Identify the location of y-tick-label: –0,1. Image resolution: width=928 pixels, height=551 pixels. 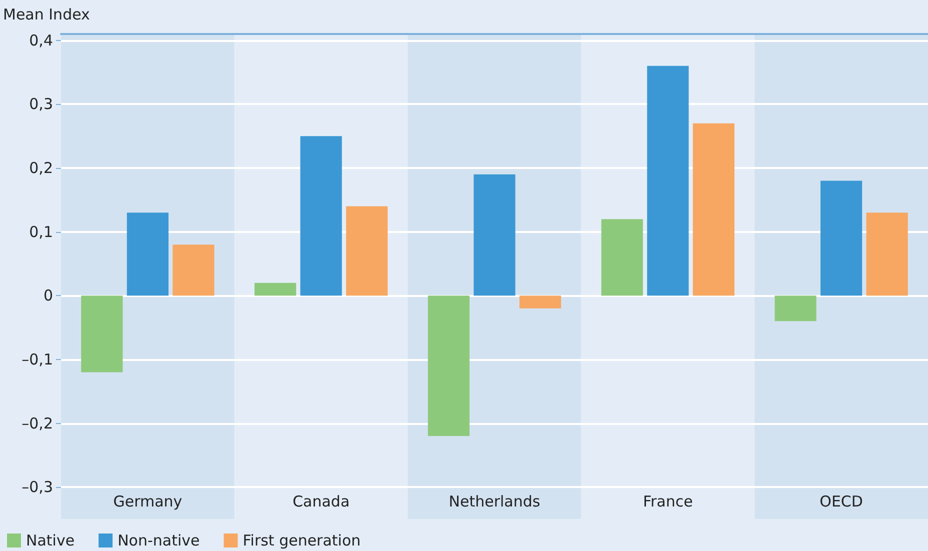
(37, 359).